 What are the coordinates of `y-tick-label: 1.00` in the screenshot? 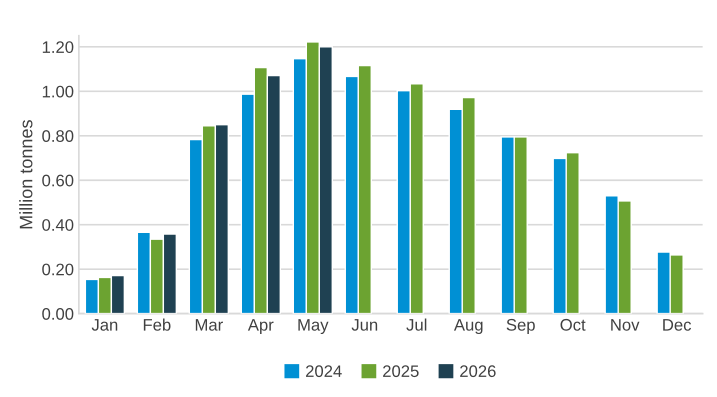 It's located at (58, 92).